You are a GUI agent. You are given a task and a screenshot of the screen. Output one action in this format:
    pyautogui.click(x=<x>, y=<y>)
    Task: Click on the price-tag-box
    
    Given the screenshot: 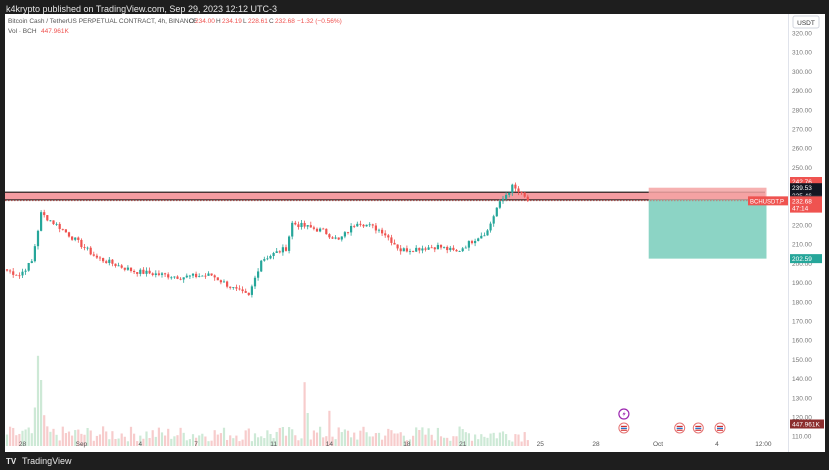 What is the action you would take?
    pyautogui.click(x=806, y=208)
    